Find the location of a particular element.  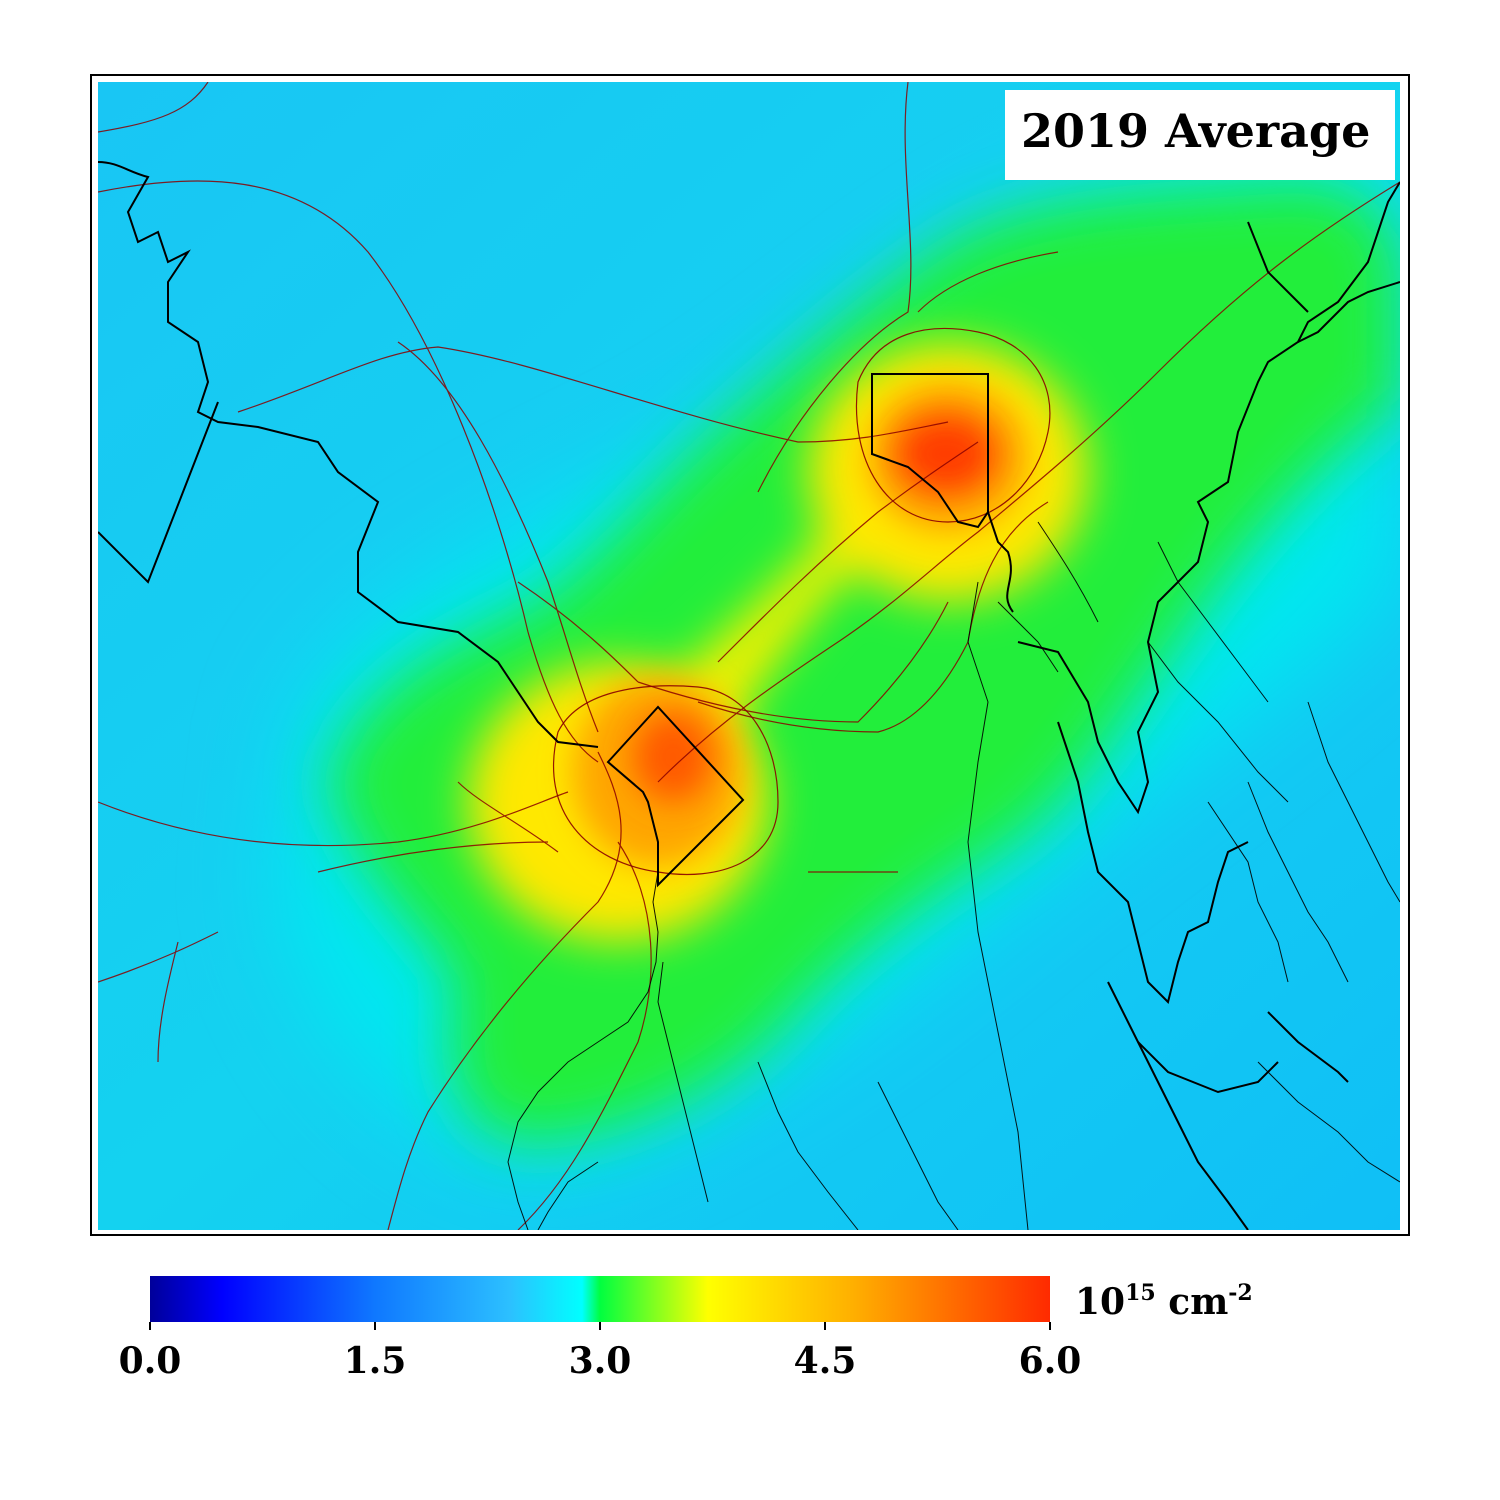

colorbar-tick-label-1: 1.5 is located at coordinates (375, 1361).